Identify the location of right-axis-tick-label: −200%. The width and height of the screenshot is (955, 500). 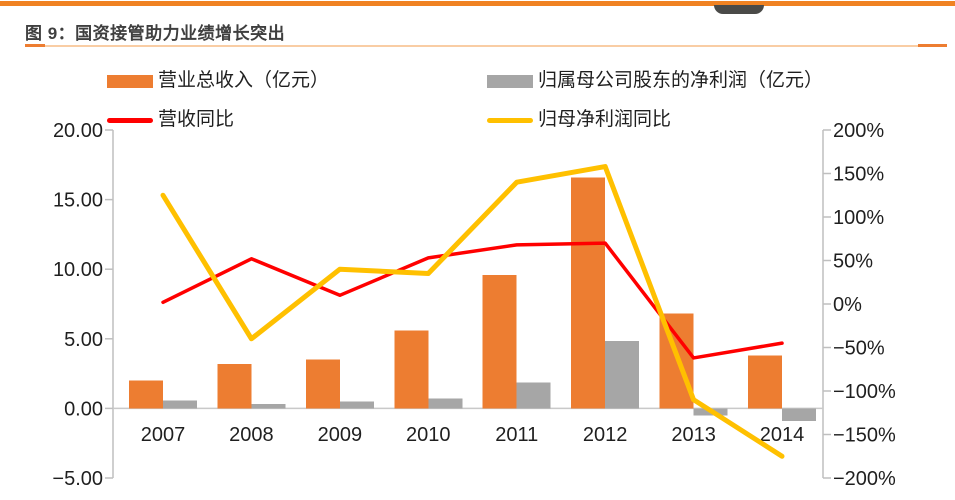
(864, 479).